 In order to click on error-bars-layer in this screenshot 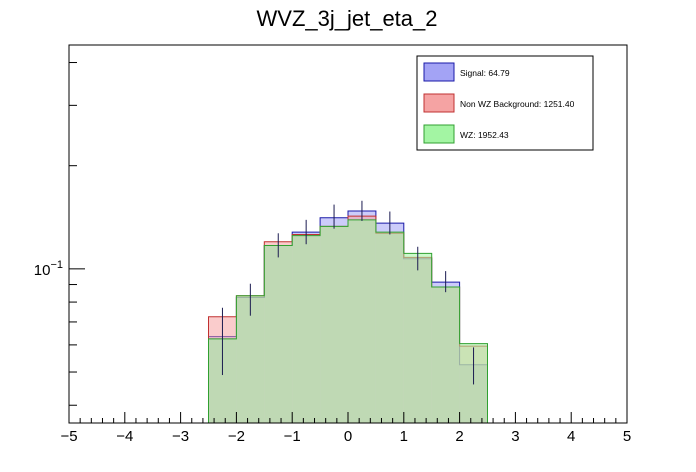, I will do `click(348, 292)`.